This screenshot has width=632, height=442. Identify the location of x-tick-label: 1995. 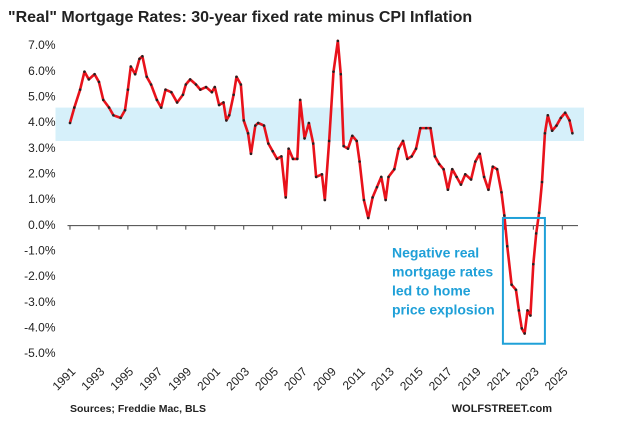
(121, 378).